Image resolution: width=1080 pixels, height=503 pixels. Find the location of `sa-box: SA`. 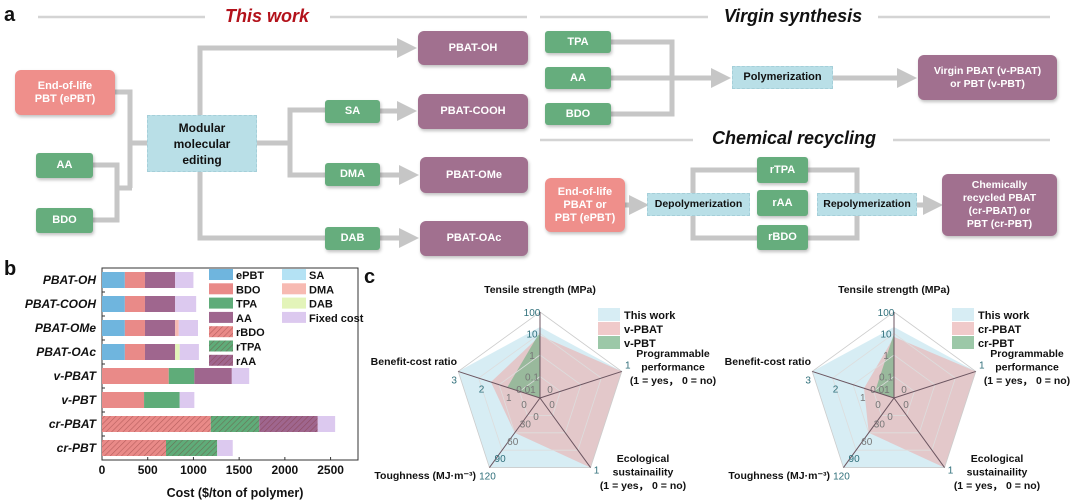

sa-box: SA is located at coordinates (352, 111).